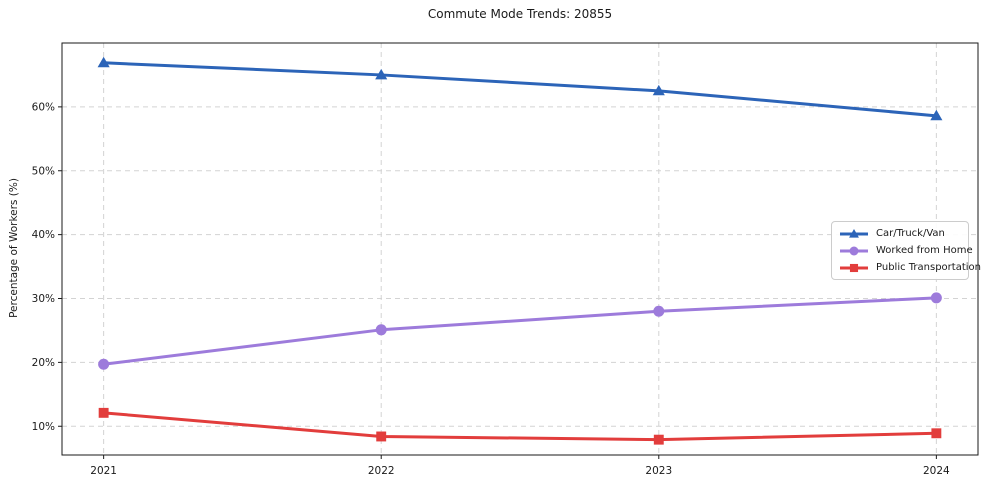  Describe the element at coordinates (103, 471) in the screenshot. I see `svg-text: 2021` at that location.